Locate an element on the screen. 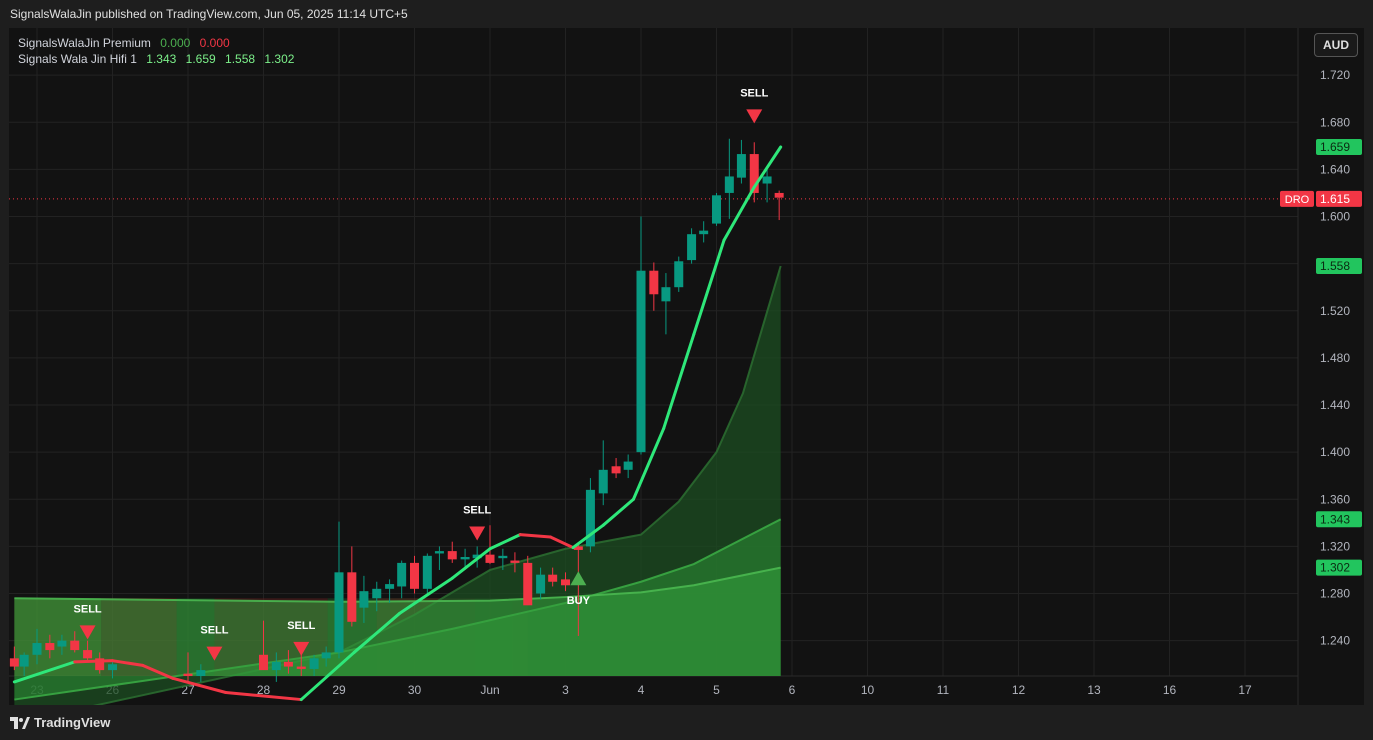 This screenshot has height=740, width=1373. symbol-tag-bg is located at coordinates (1297, 198).